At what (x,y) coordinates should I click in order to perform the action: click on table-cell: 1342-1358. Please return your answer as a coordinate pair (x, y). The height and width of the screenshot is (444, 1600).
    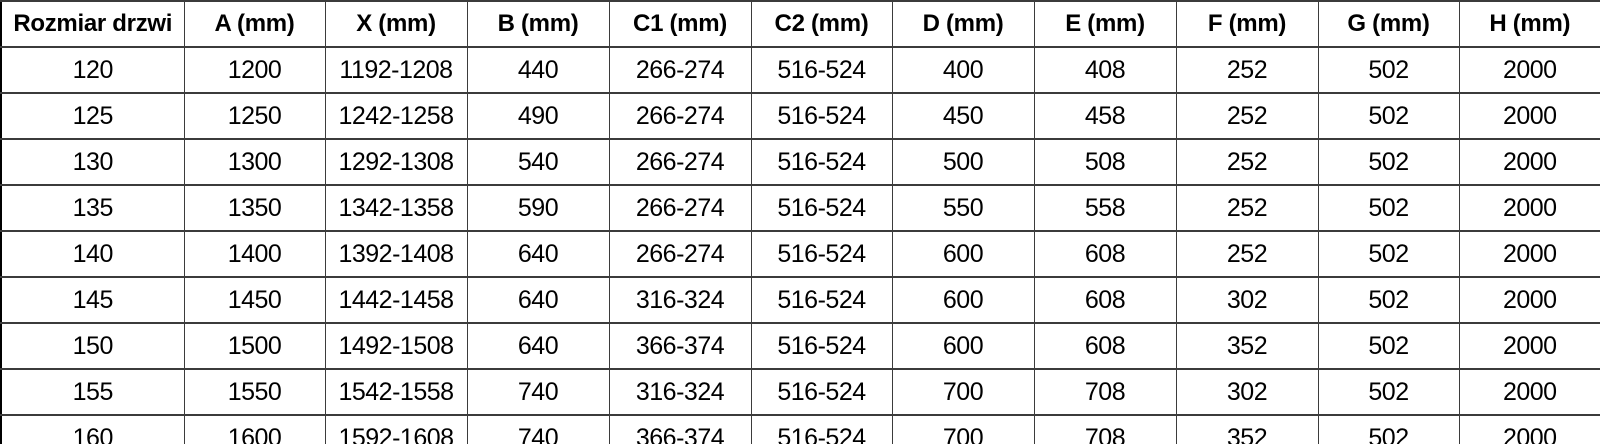
    Looking at the image, I should click on (396, 208).